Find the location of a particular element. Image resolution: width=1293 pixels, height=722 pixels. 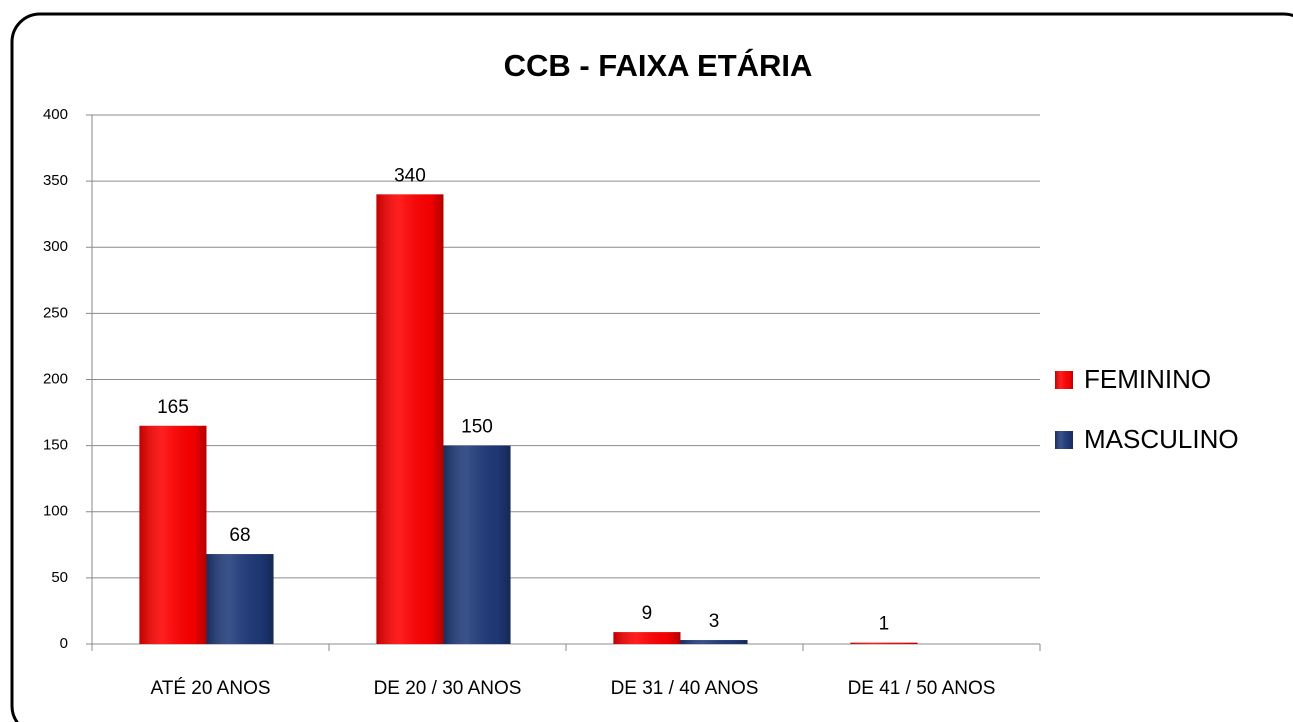

x-tick-label: DE 31 / 40 ANOS is located at coordinates (685, 688).